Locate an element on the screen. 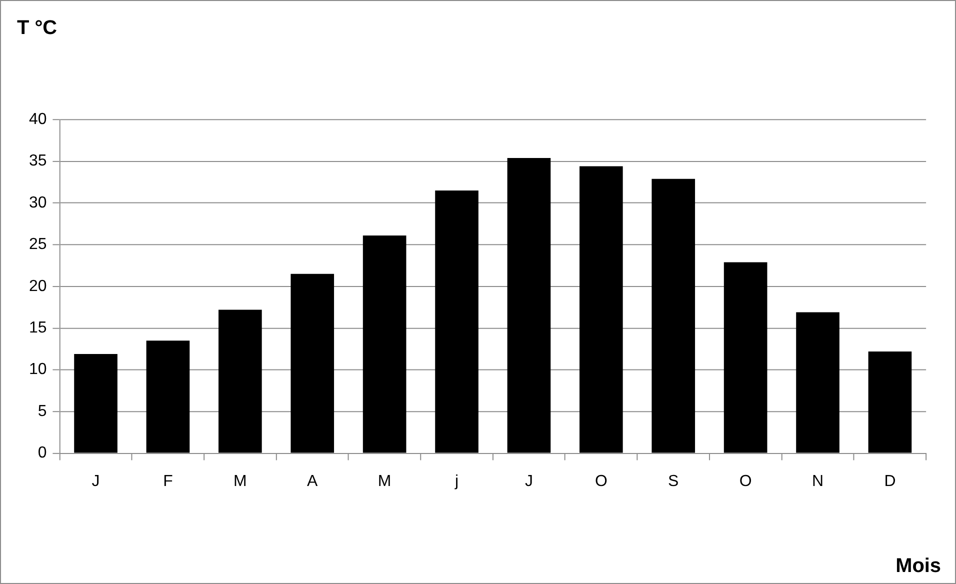 Image resolution: width=956 pixels, height=584 pixels. y-tick-label: 40 is located at coordinates (37, 119).